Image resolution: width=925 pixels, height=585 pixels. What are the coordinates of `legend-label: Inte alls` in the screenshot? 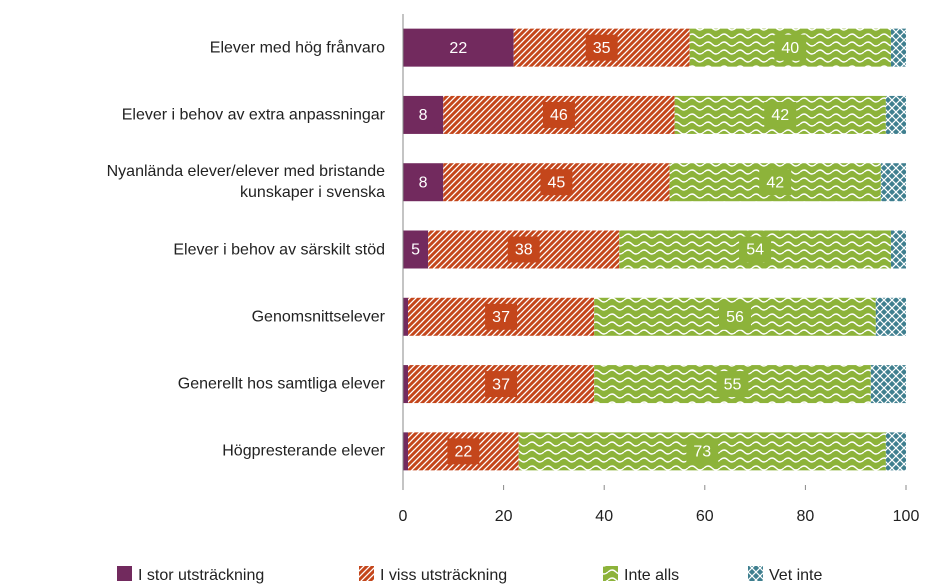 It's located at (651, 575).